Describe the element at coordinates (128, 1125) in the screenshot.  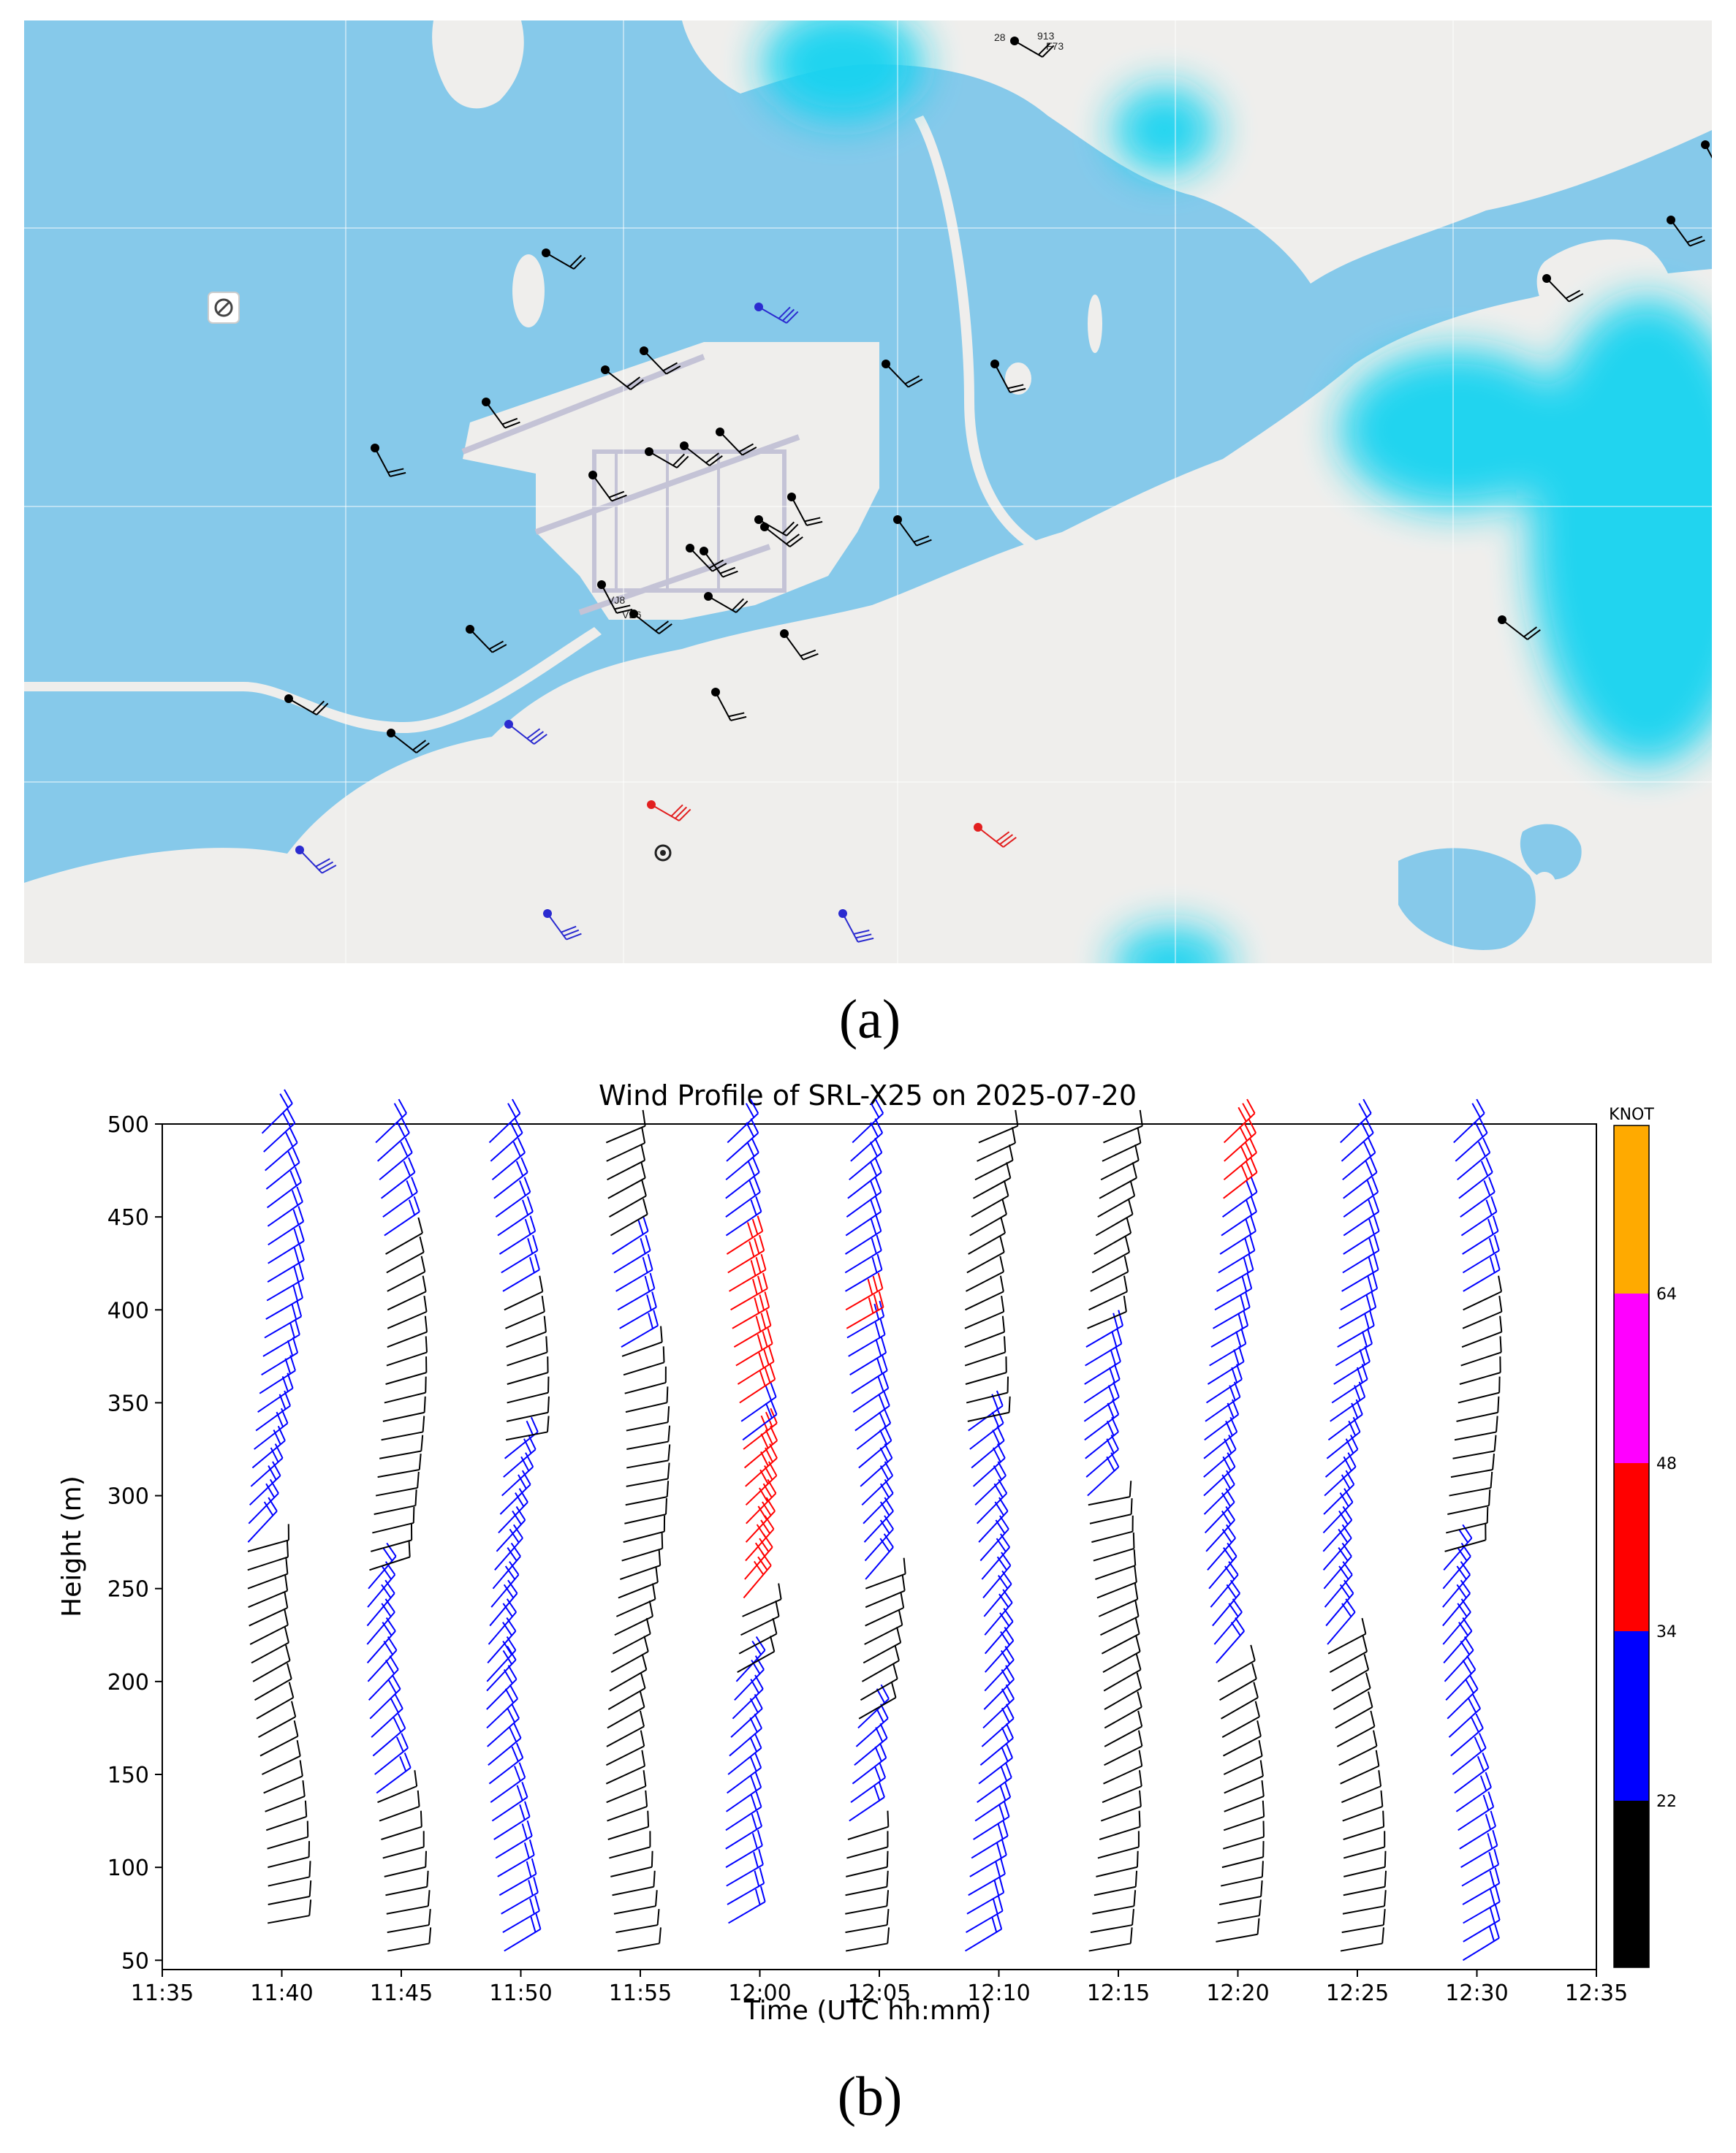
I see `y-tick-label: 500` at that location.